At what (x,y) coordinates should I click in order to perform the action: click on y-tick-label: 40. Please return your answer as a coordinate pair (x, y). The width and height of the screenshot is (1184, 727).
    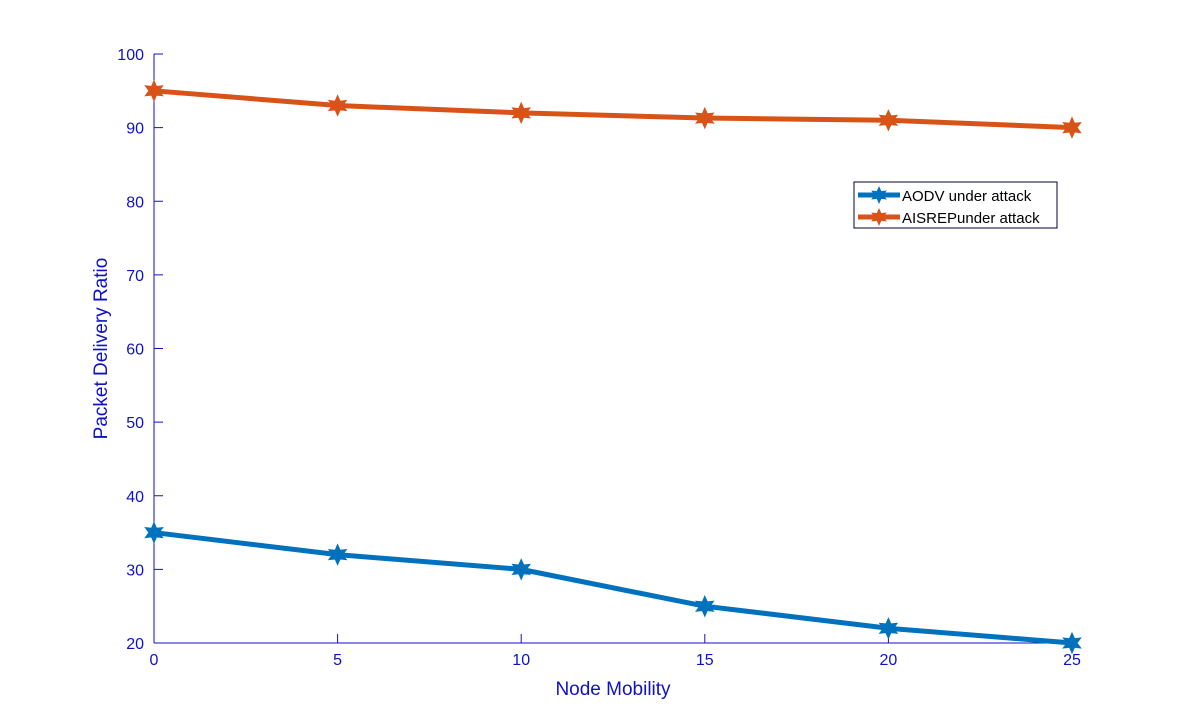
    Looking at the image, I should click on (135, 497).